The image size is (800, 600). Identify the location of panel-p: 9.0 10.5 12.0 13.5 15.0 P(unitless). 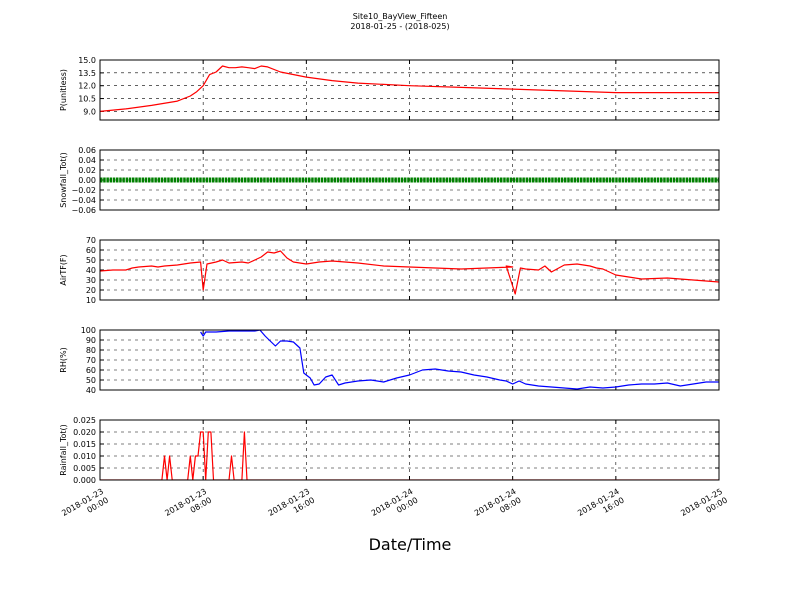
(389, 88).